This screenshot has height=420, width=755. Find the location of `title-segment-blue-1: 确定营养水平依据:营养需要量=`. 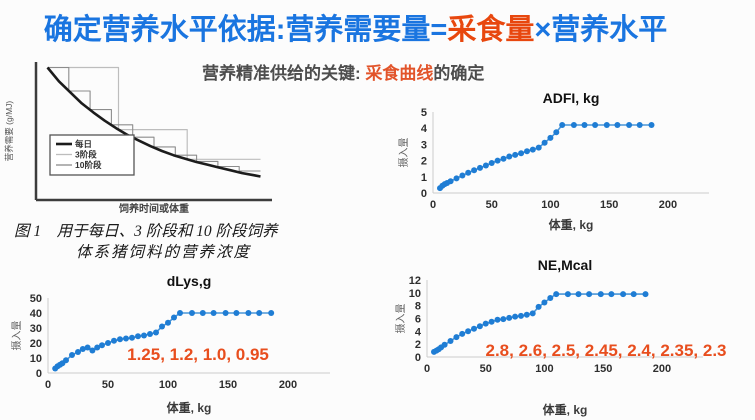

title-segment-blue-1: 确定营养水平依据:营养需要量= is located at coordinates (245, 30).